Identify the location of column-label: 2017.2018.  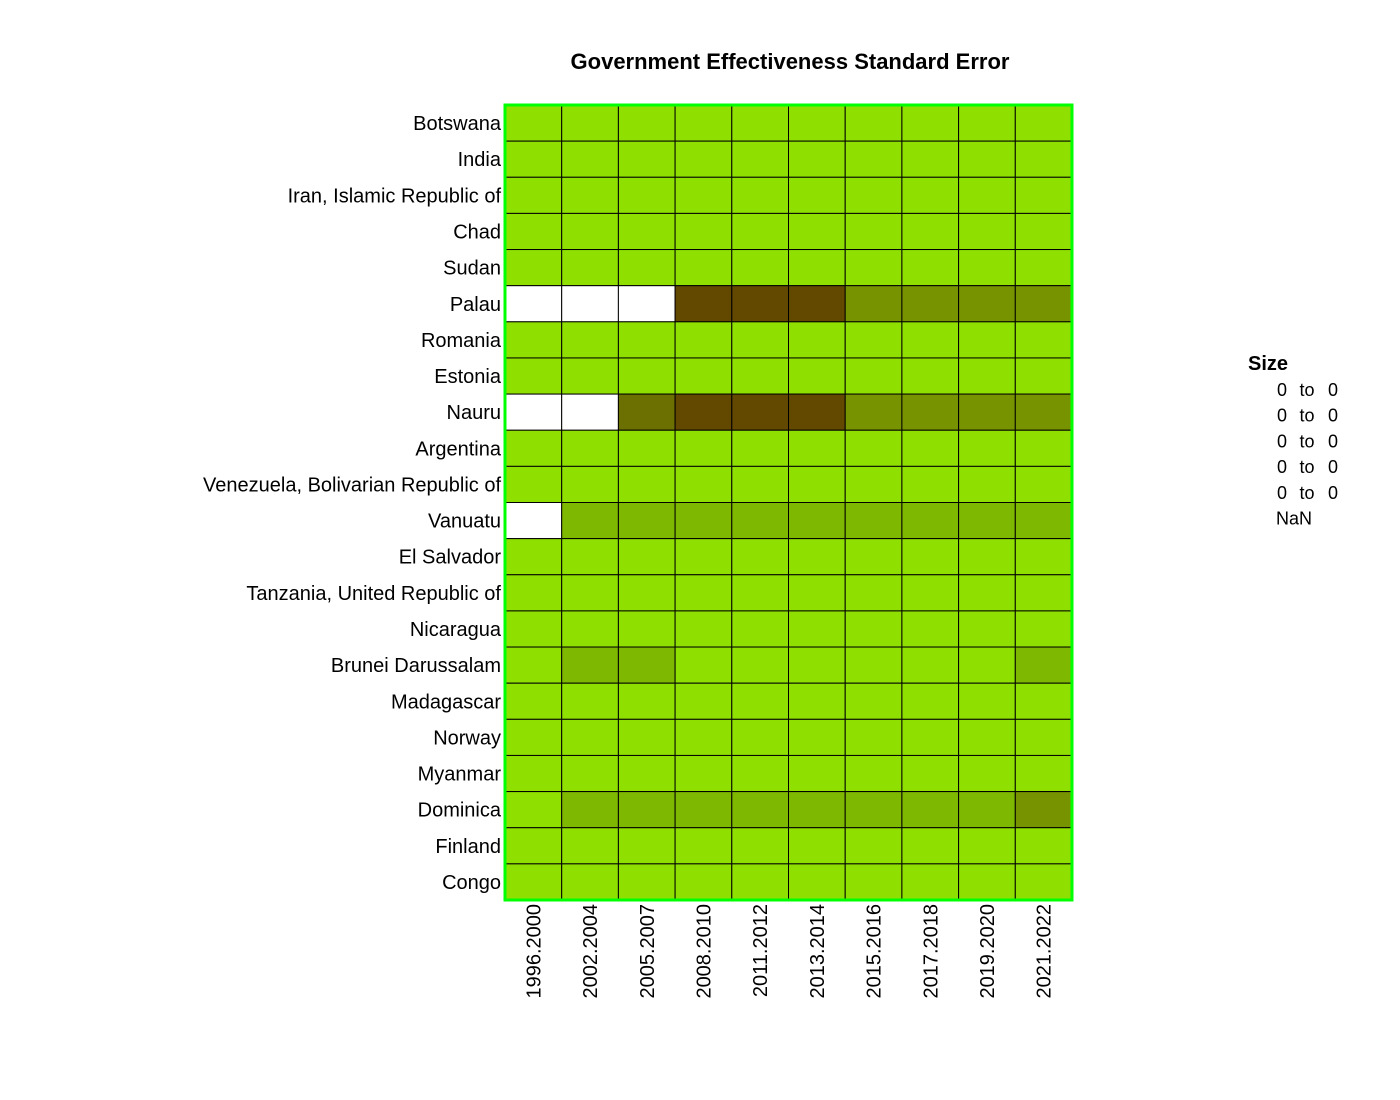
(931, 951).